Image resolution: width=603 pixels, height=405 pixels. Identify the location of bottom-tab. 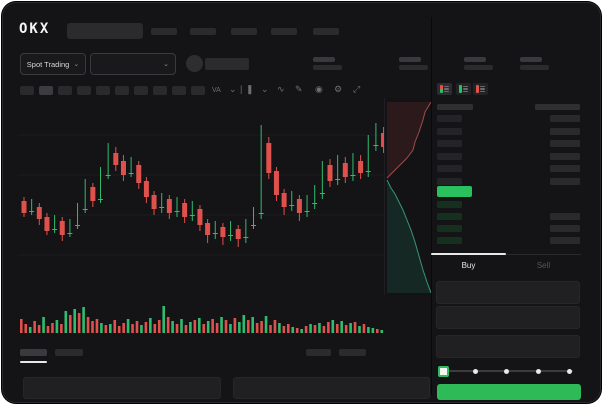
(69, 352).